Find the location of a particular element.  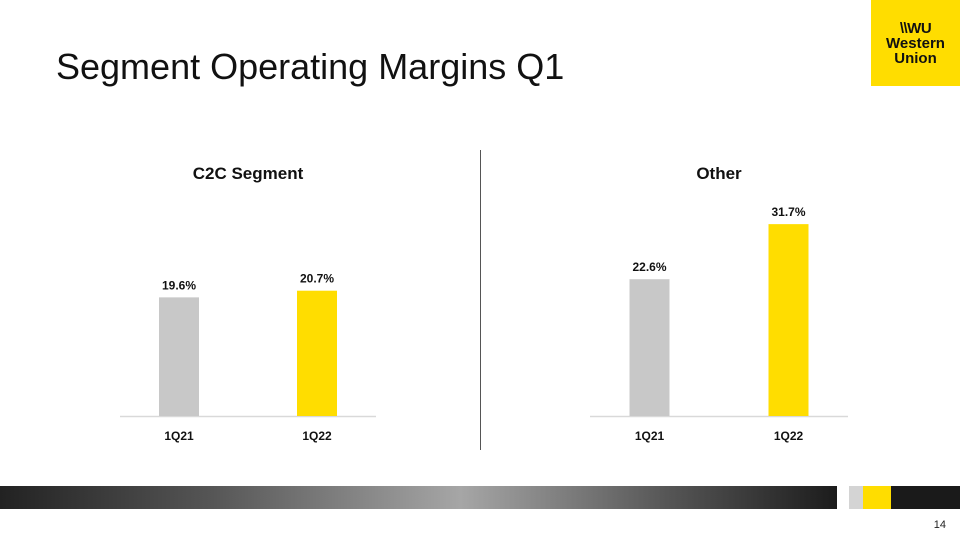

chart-title: Other is located at coordinates (719, 173).